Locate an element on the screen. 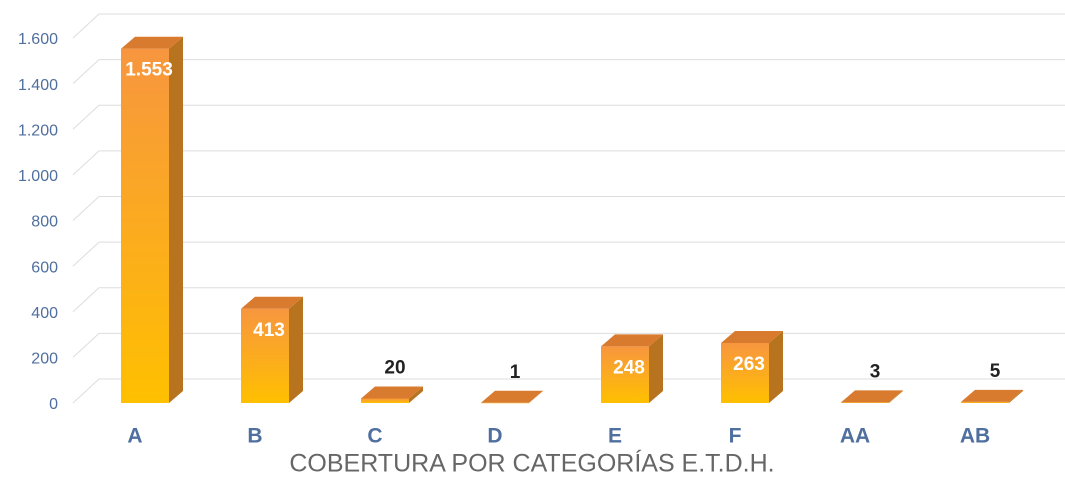 Image resolution: width=1065 pixels, height=478 pixels. y-tick-label: 600 is located at coordinates (44, 267).